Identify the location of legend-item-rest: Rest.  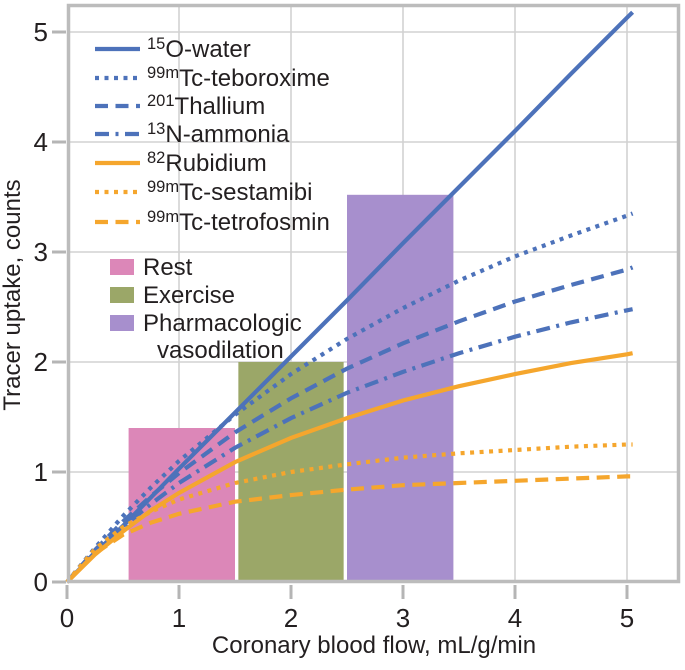
(151, 267).